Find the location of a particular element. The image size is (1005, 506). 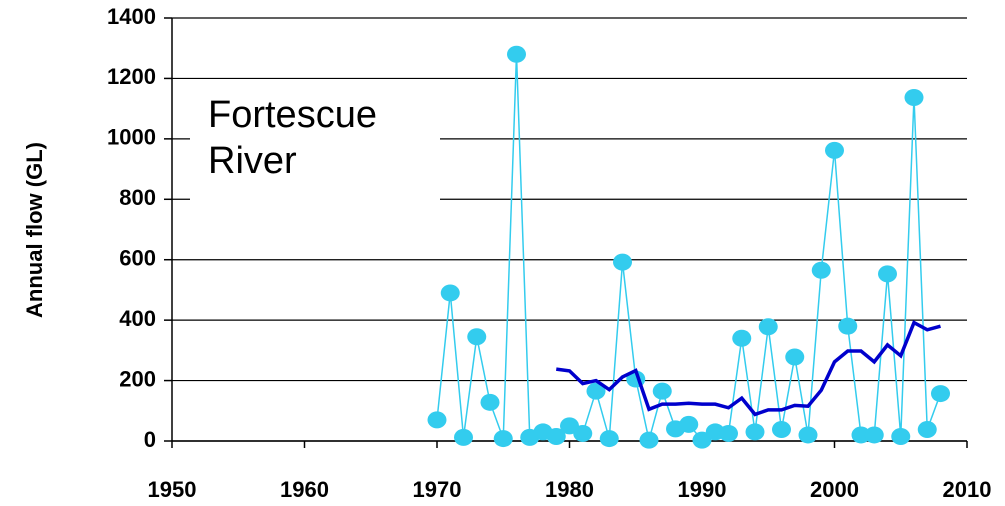

x-tick-label: 1960 is located at coordinates (304, 489).